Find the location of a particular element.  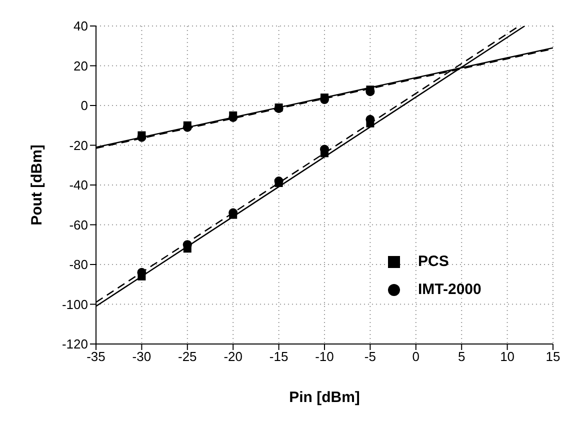

legend-label: PCS is located at coordinates (433, 261).